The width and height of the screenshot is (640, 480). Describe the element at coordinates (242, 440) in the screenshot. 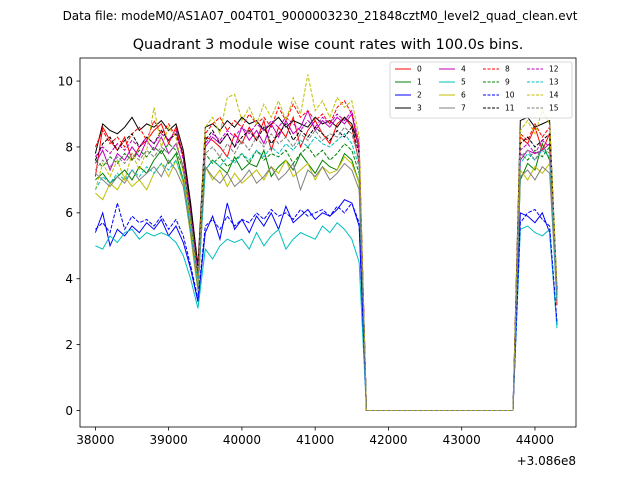

I see `x-tick-label: 40000` at that location.